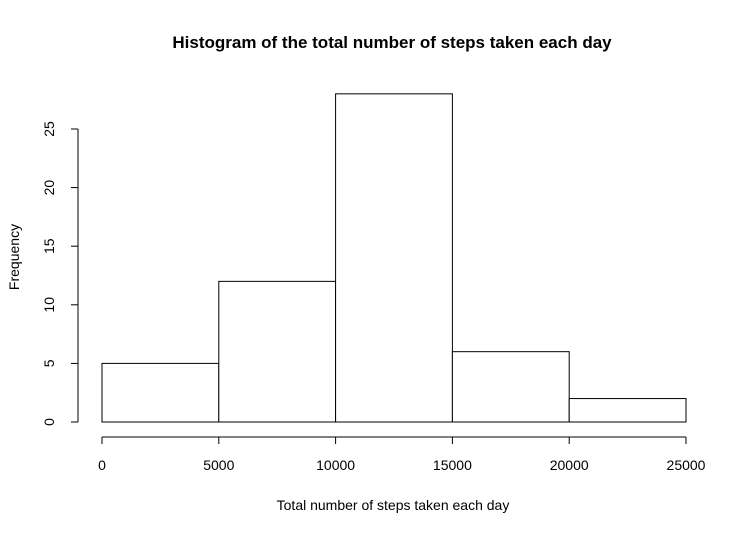 The width and height of the screenshot is (749, 534). What do you see at coordinates (686, 465) in the screenshot?
I see `x-tick-label: 25000` at bounding box center [686, 465].